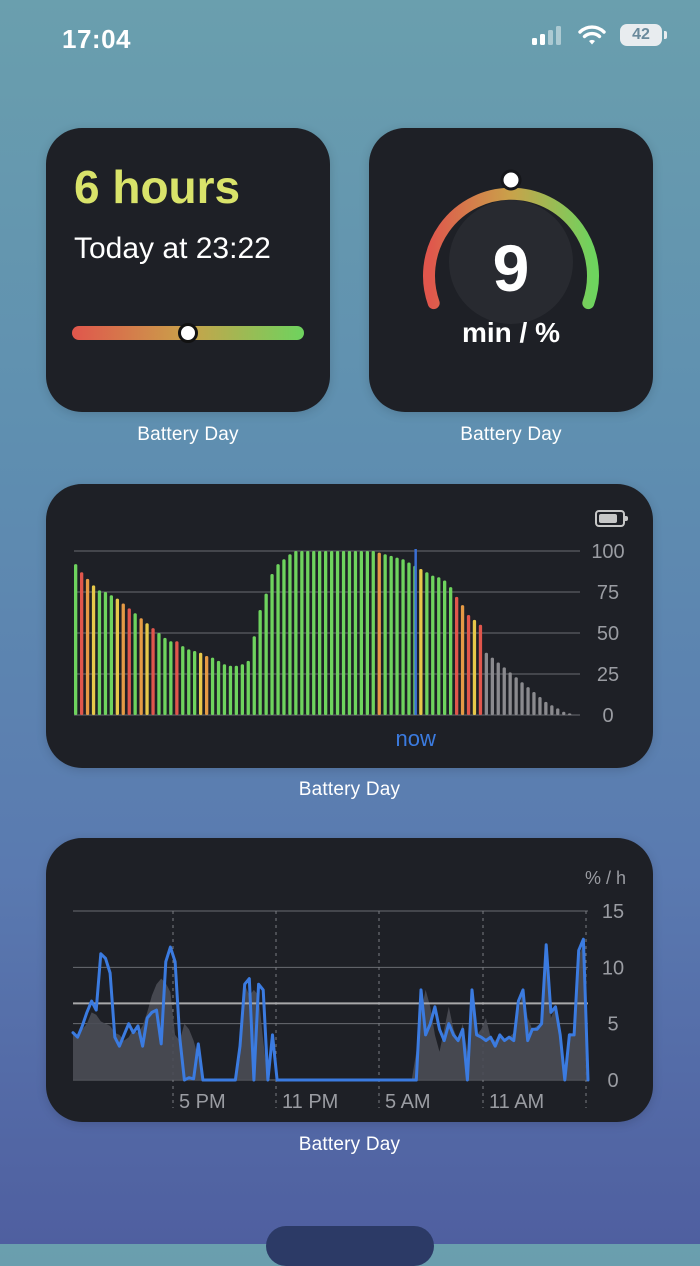 The image size is (700, 1266). I want to click on empty-time: Today at 23:22, so click(172, 248).